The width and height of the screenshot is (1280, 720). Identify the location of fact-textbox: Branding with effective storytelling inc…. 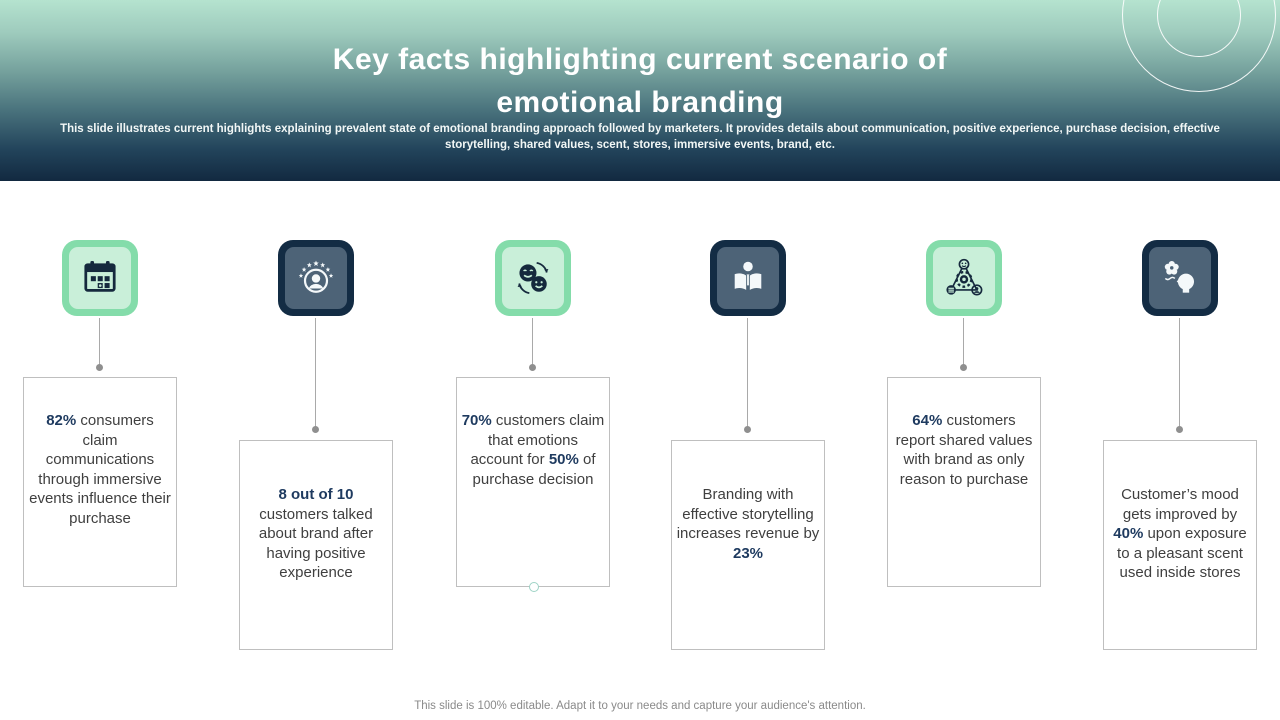
(748, 545).